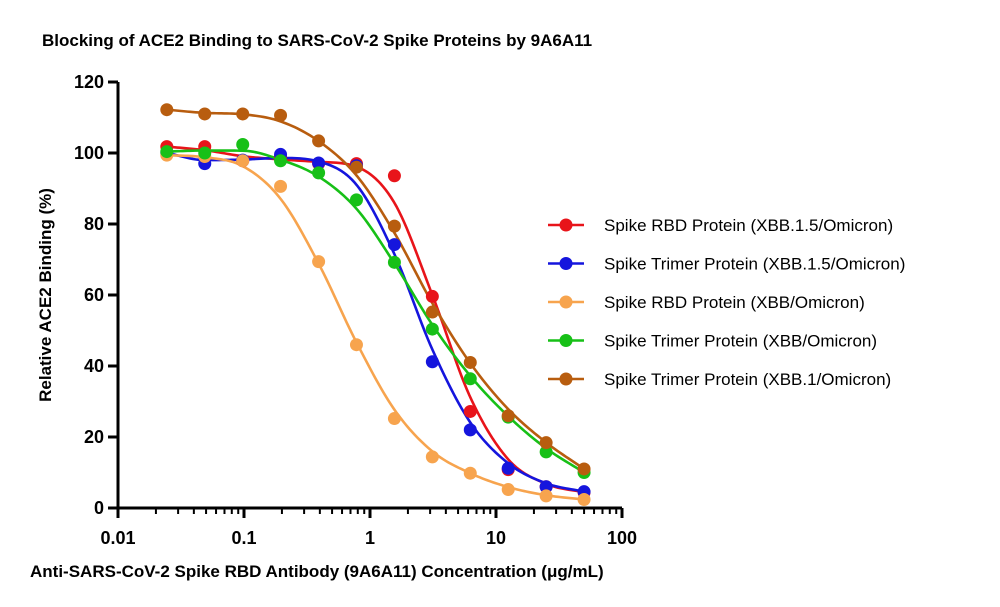 This screenshot has height=607, width=1000. Describe the element at coordinates (45, 295) in the screenshot. I see `y-axis-label: Relative ACE2 Binding (%)` at that location.